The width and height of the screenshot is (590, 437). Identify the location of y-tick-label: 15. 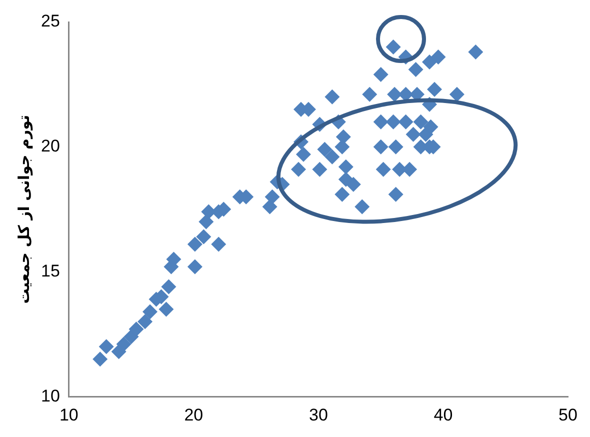
(50, 270).